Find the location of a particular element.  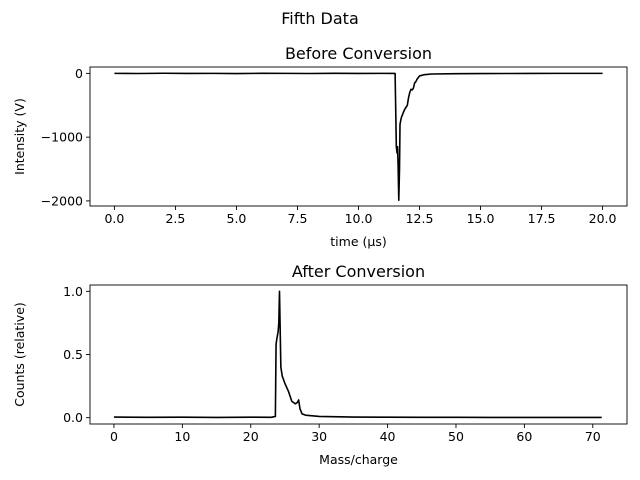

x-tick-label: 7.5 is located at coordinates (298, 218).